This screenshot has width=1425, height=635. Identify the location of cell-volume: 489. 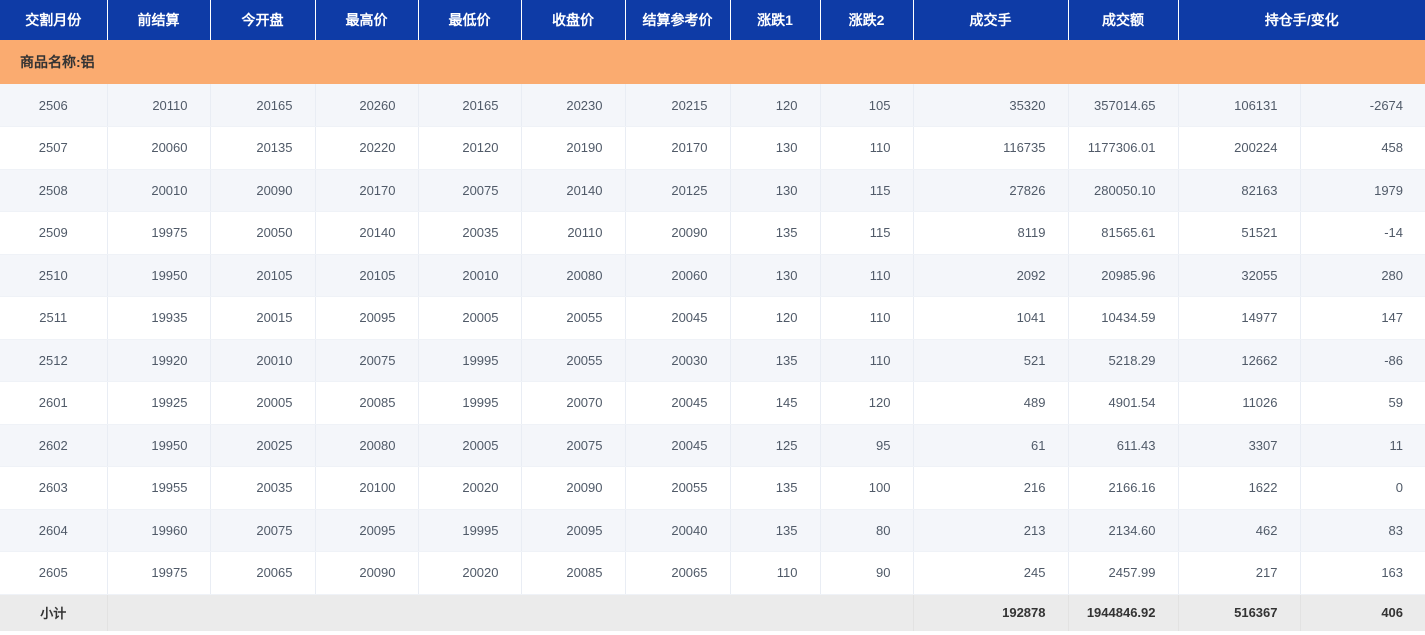
(991, 403).